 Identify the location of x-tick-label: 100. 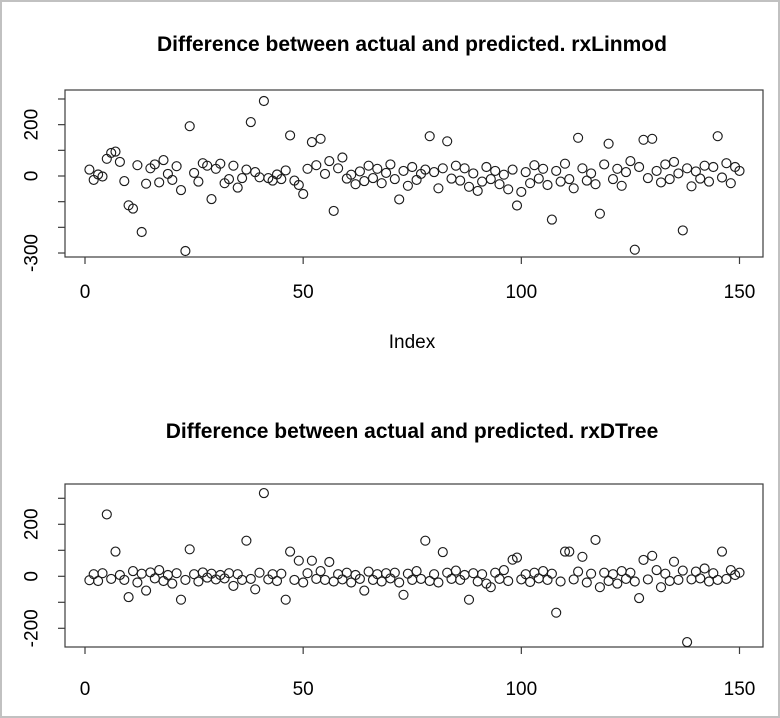
(521, 292).